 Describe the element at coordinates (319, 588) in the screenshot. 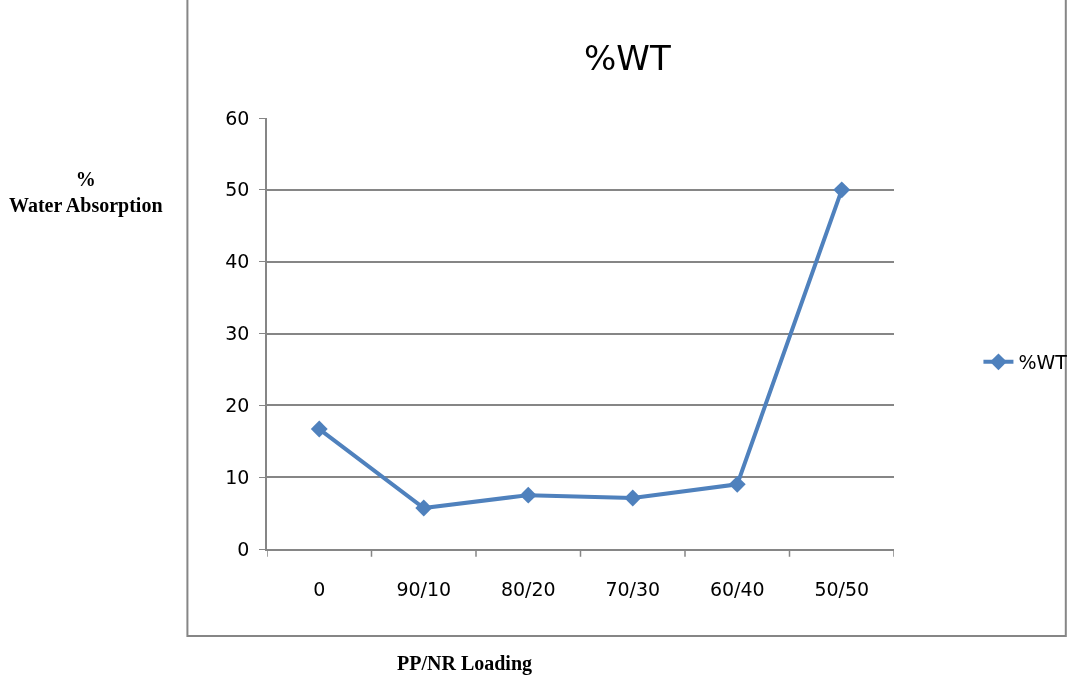

I see `x-tick-label: 0` at that location.